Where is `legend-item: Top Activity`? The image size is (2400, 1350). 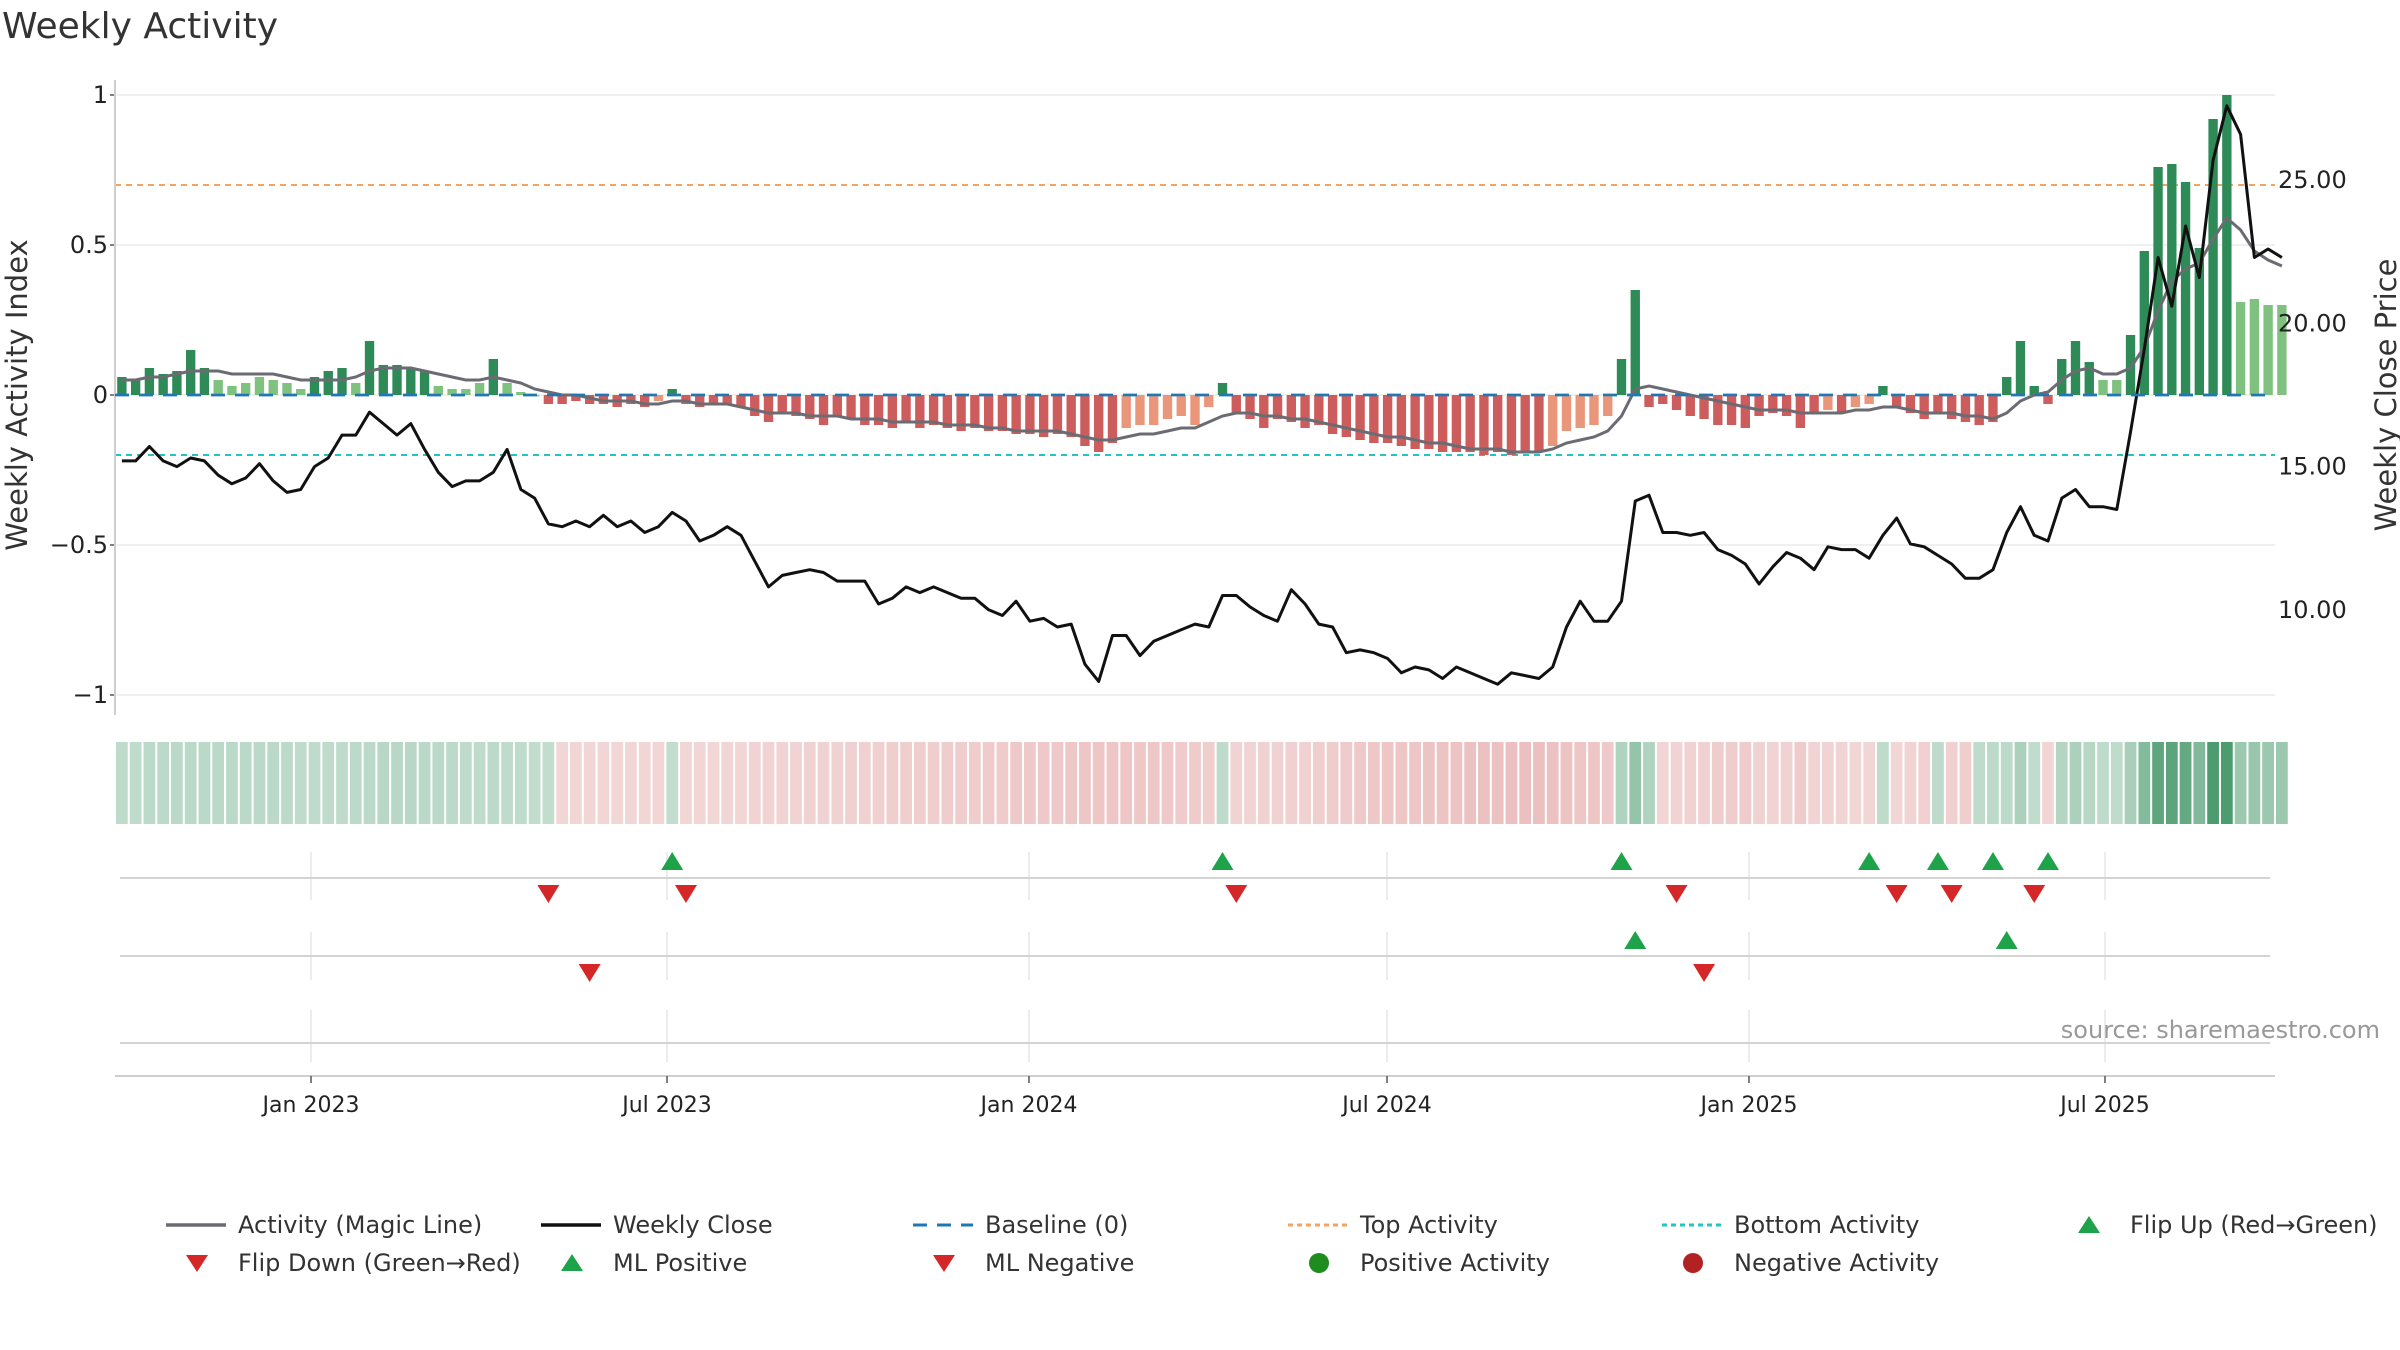
legend-item: Top Activity is located at coordinates (1393, 1225).